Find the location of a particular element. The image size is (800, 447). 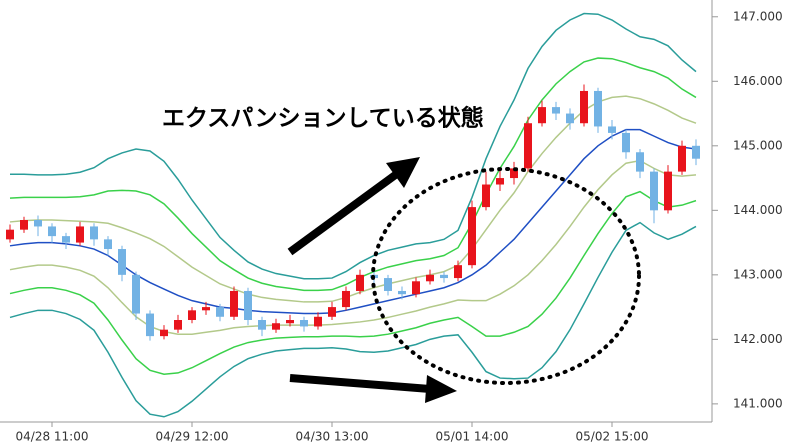

arrow-up-head is located at coordinates (403, 172).